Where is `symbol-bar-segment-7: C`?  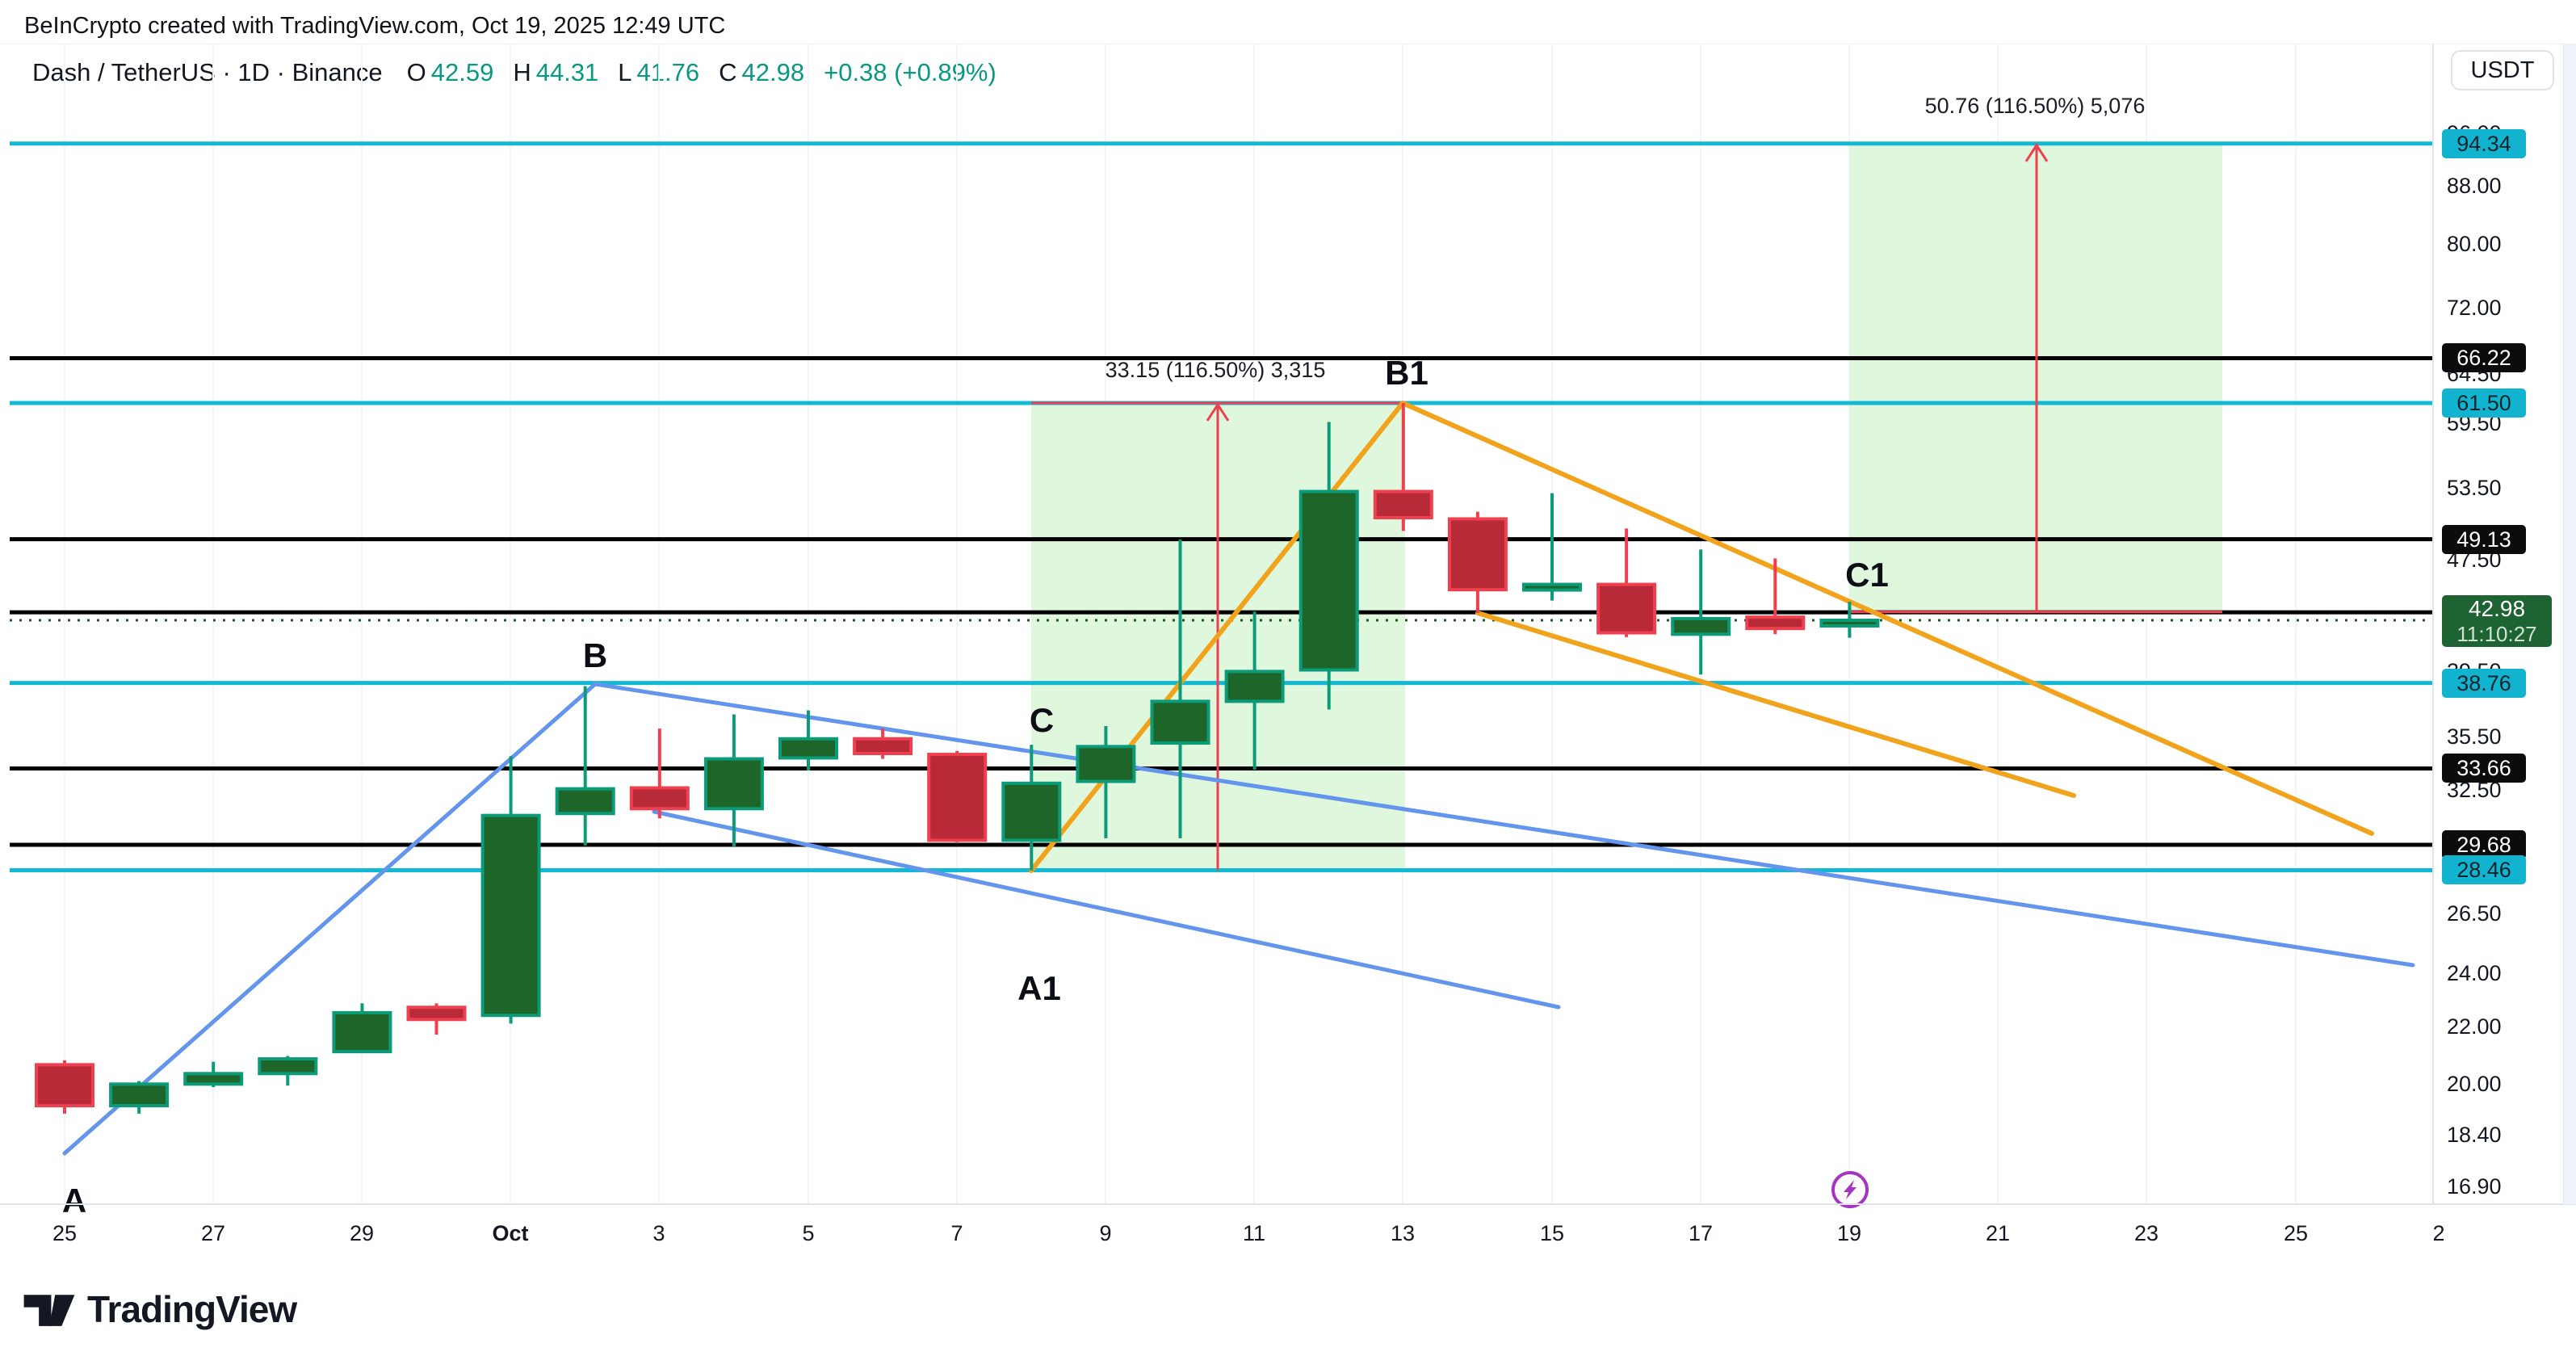
symbol-bar-segment-7: C is located at coordinates (728, 72).